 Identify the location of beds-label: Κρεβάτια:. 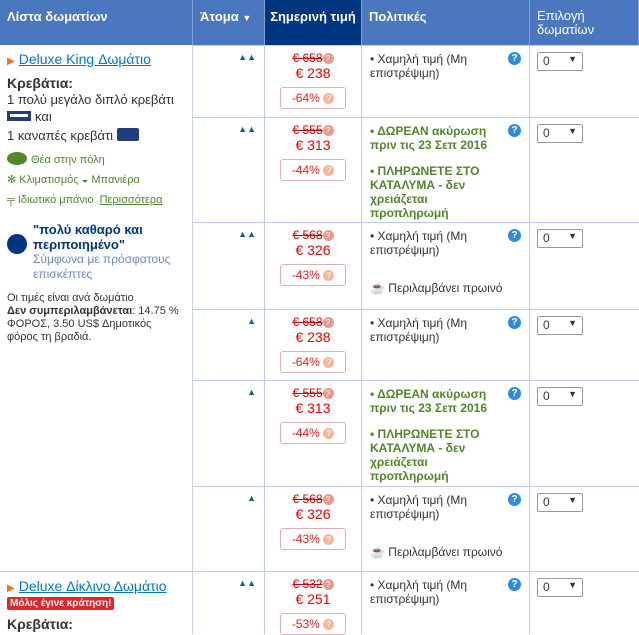
(40, 83).